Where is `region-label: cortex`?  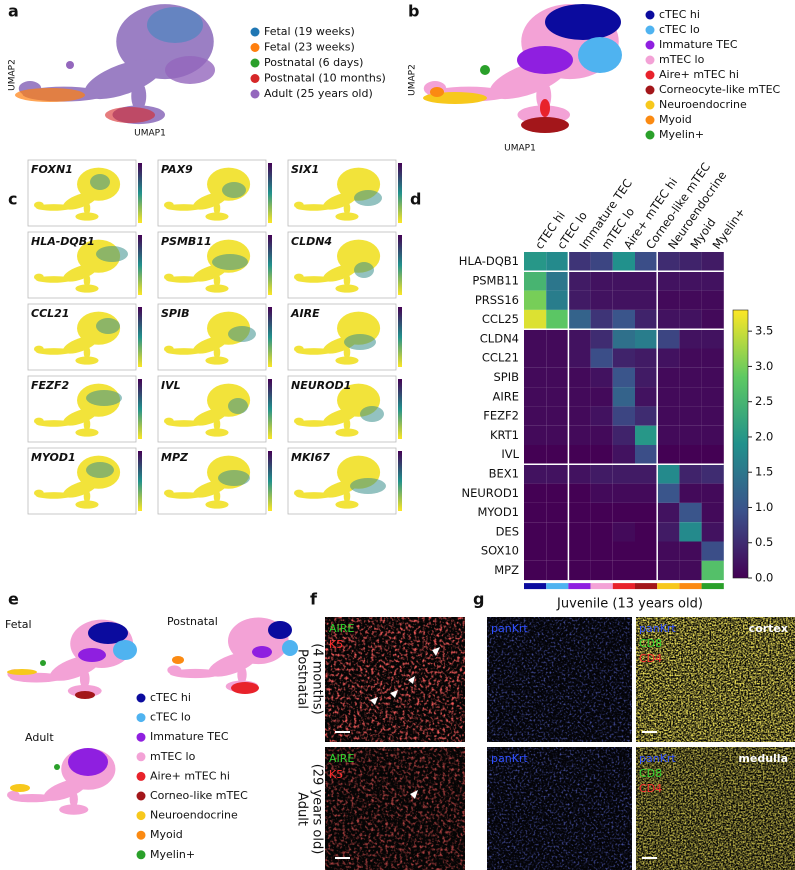 region-label: cortex is located at coordinates (768, 628).